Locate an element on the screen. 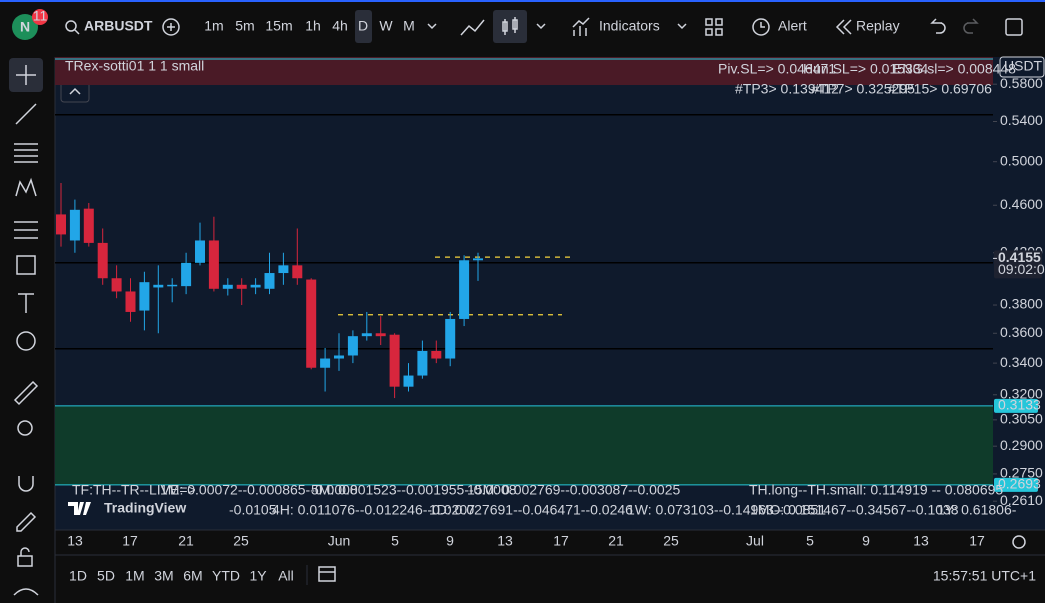 Image resolution: width=1045 pixels, height=603 pixels. range-button: 1M is located at coordinates (134, 576).